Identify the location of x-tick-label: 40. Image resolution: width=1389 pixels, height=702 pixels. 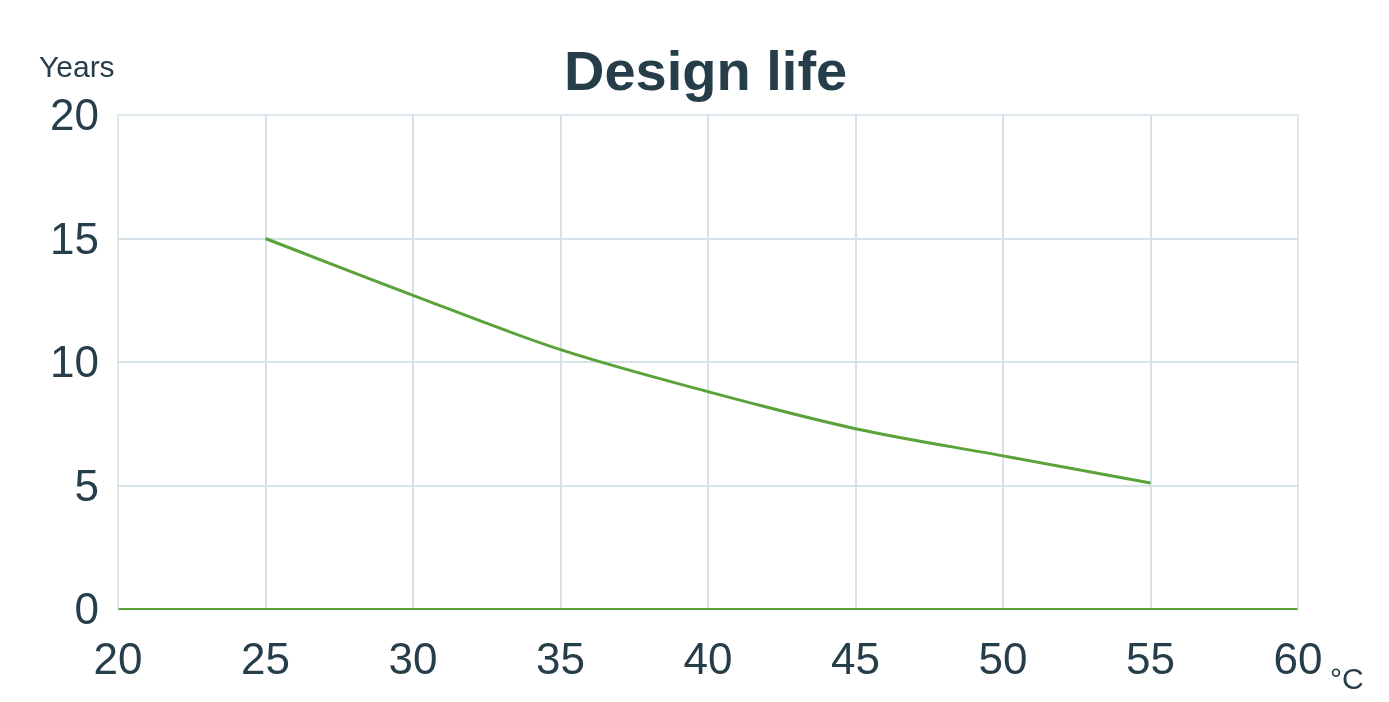
(708, 658).